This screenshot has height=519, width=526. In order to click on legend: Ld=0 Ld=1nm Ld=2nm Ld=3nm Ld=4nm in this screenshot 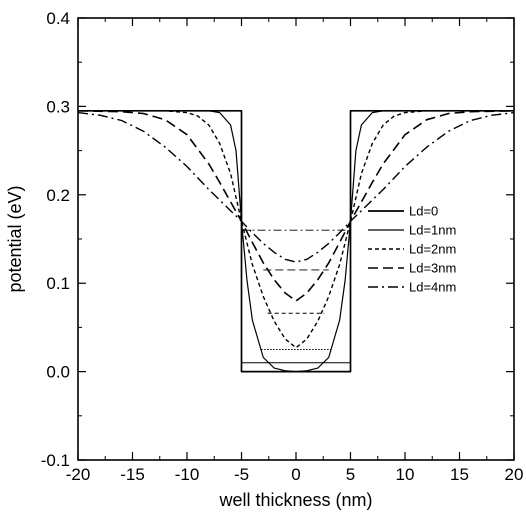, I will do `click(412, 249)`.